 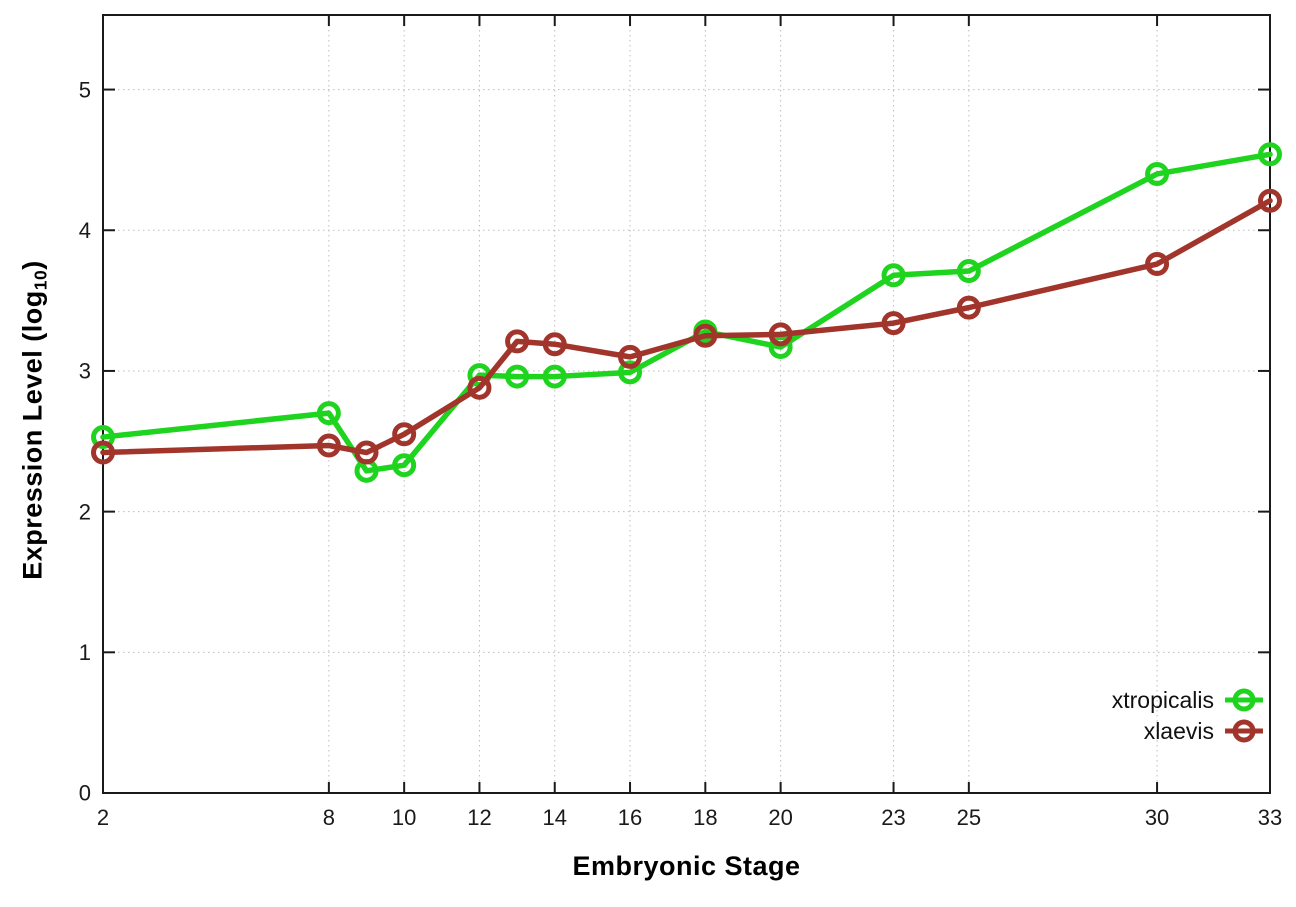 What do you see at coordinates (1244, 700) in the screenshot?
I see `legend-marker-xtropicalis-icon` at bounding box center [1244, 700].